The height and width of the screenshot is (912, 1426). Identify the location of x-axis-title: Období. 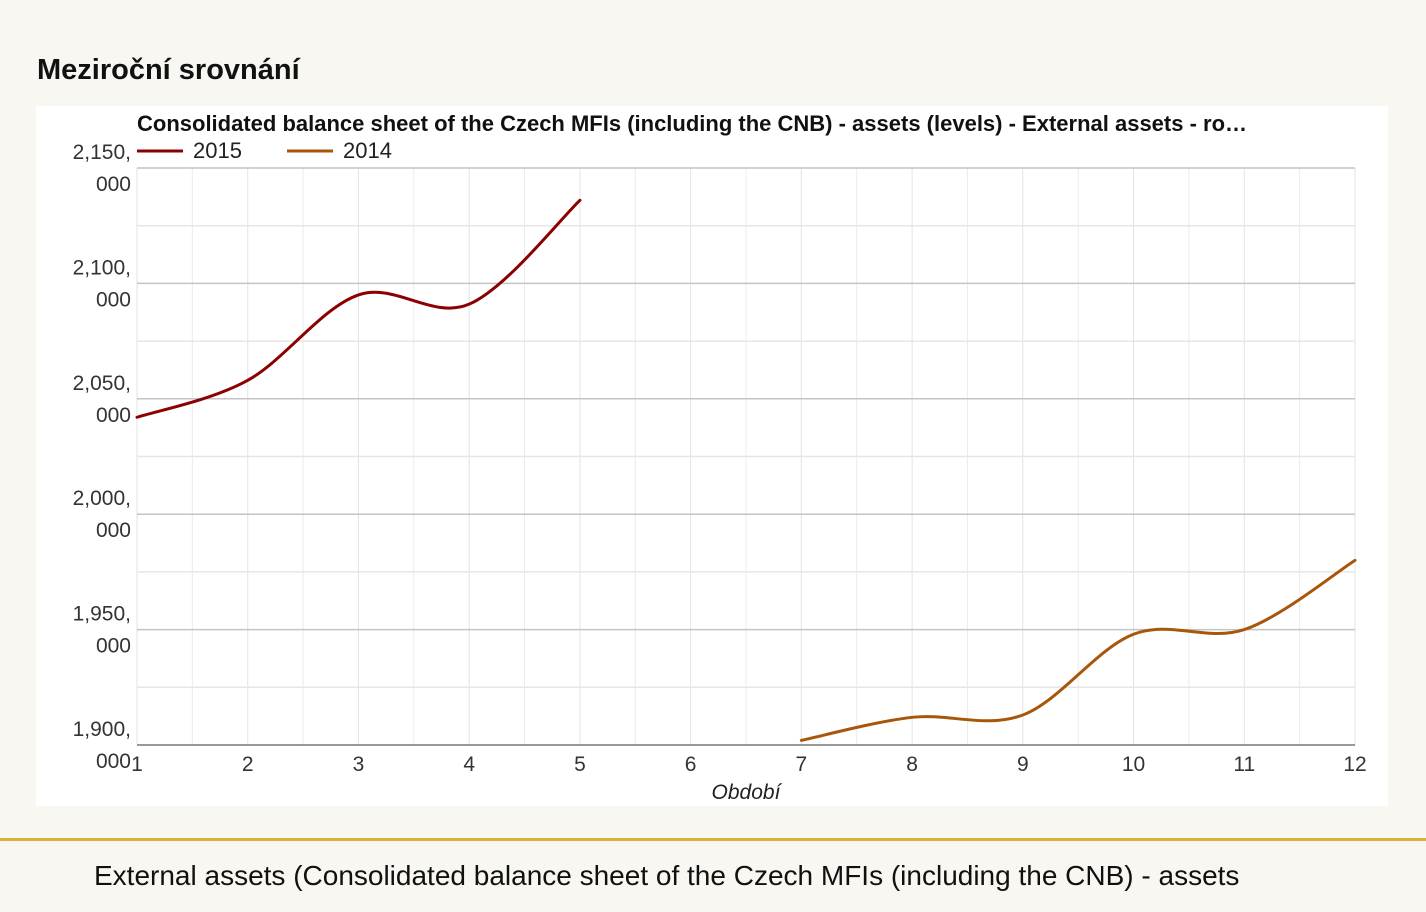
(747, 792).